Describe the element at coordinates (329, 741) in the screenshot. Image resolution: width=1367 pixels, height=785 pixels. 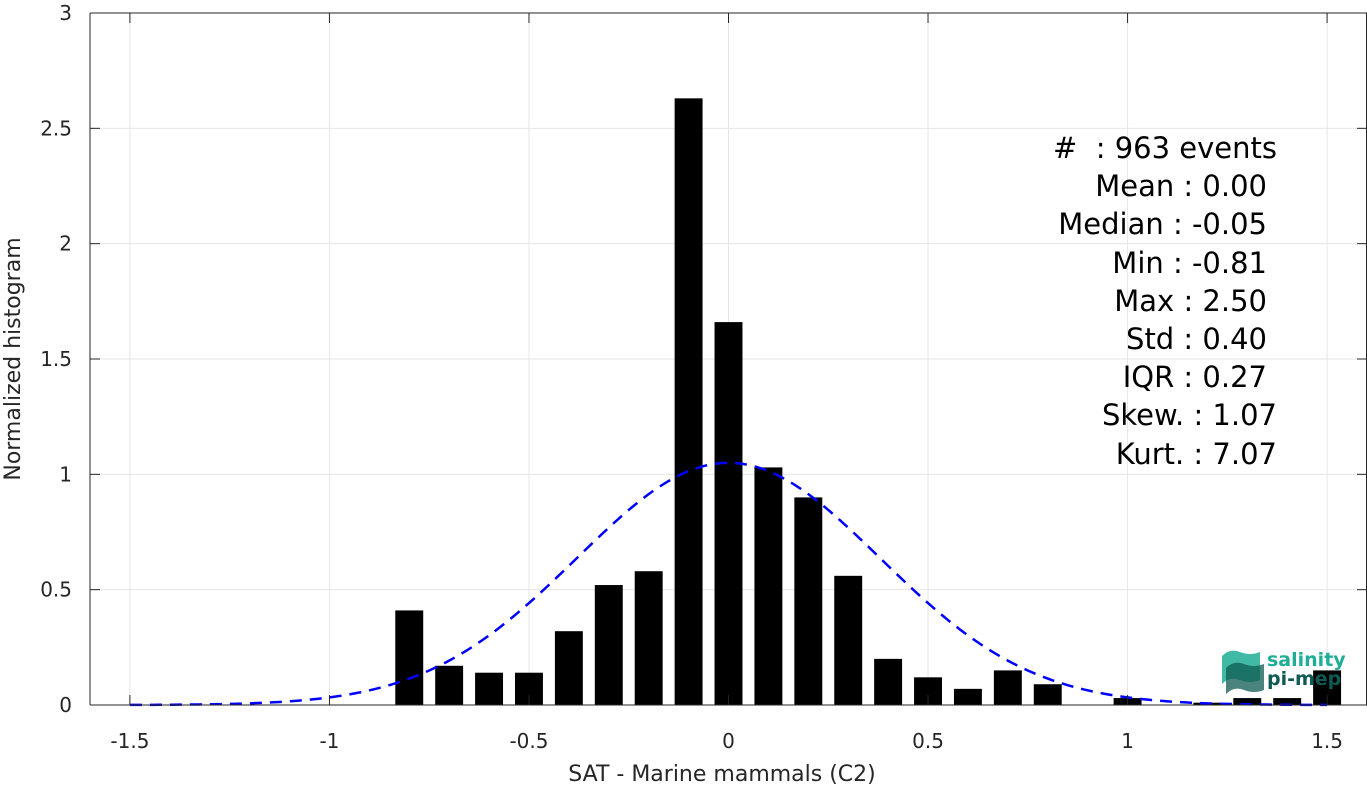
I see `x-tick-label: -1` at that location.